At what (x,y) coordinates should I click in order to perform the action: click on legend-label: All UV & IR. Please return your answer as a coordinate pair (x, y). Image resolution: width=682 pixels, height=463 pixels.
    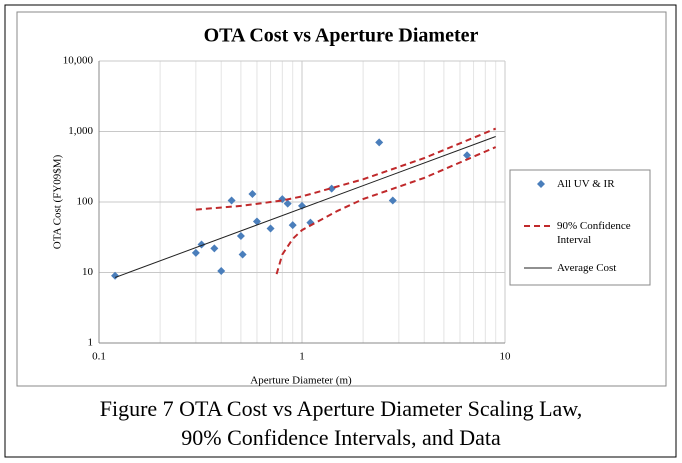
    Looking at the image, I should click on (586, 184).